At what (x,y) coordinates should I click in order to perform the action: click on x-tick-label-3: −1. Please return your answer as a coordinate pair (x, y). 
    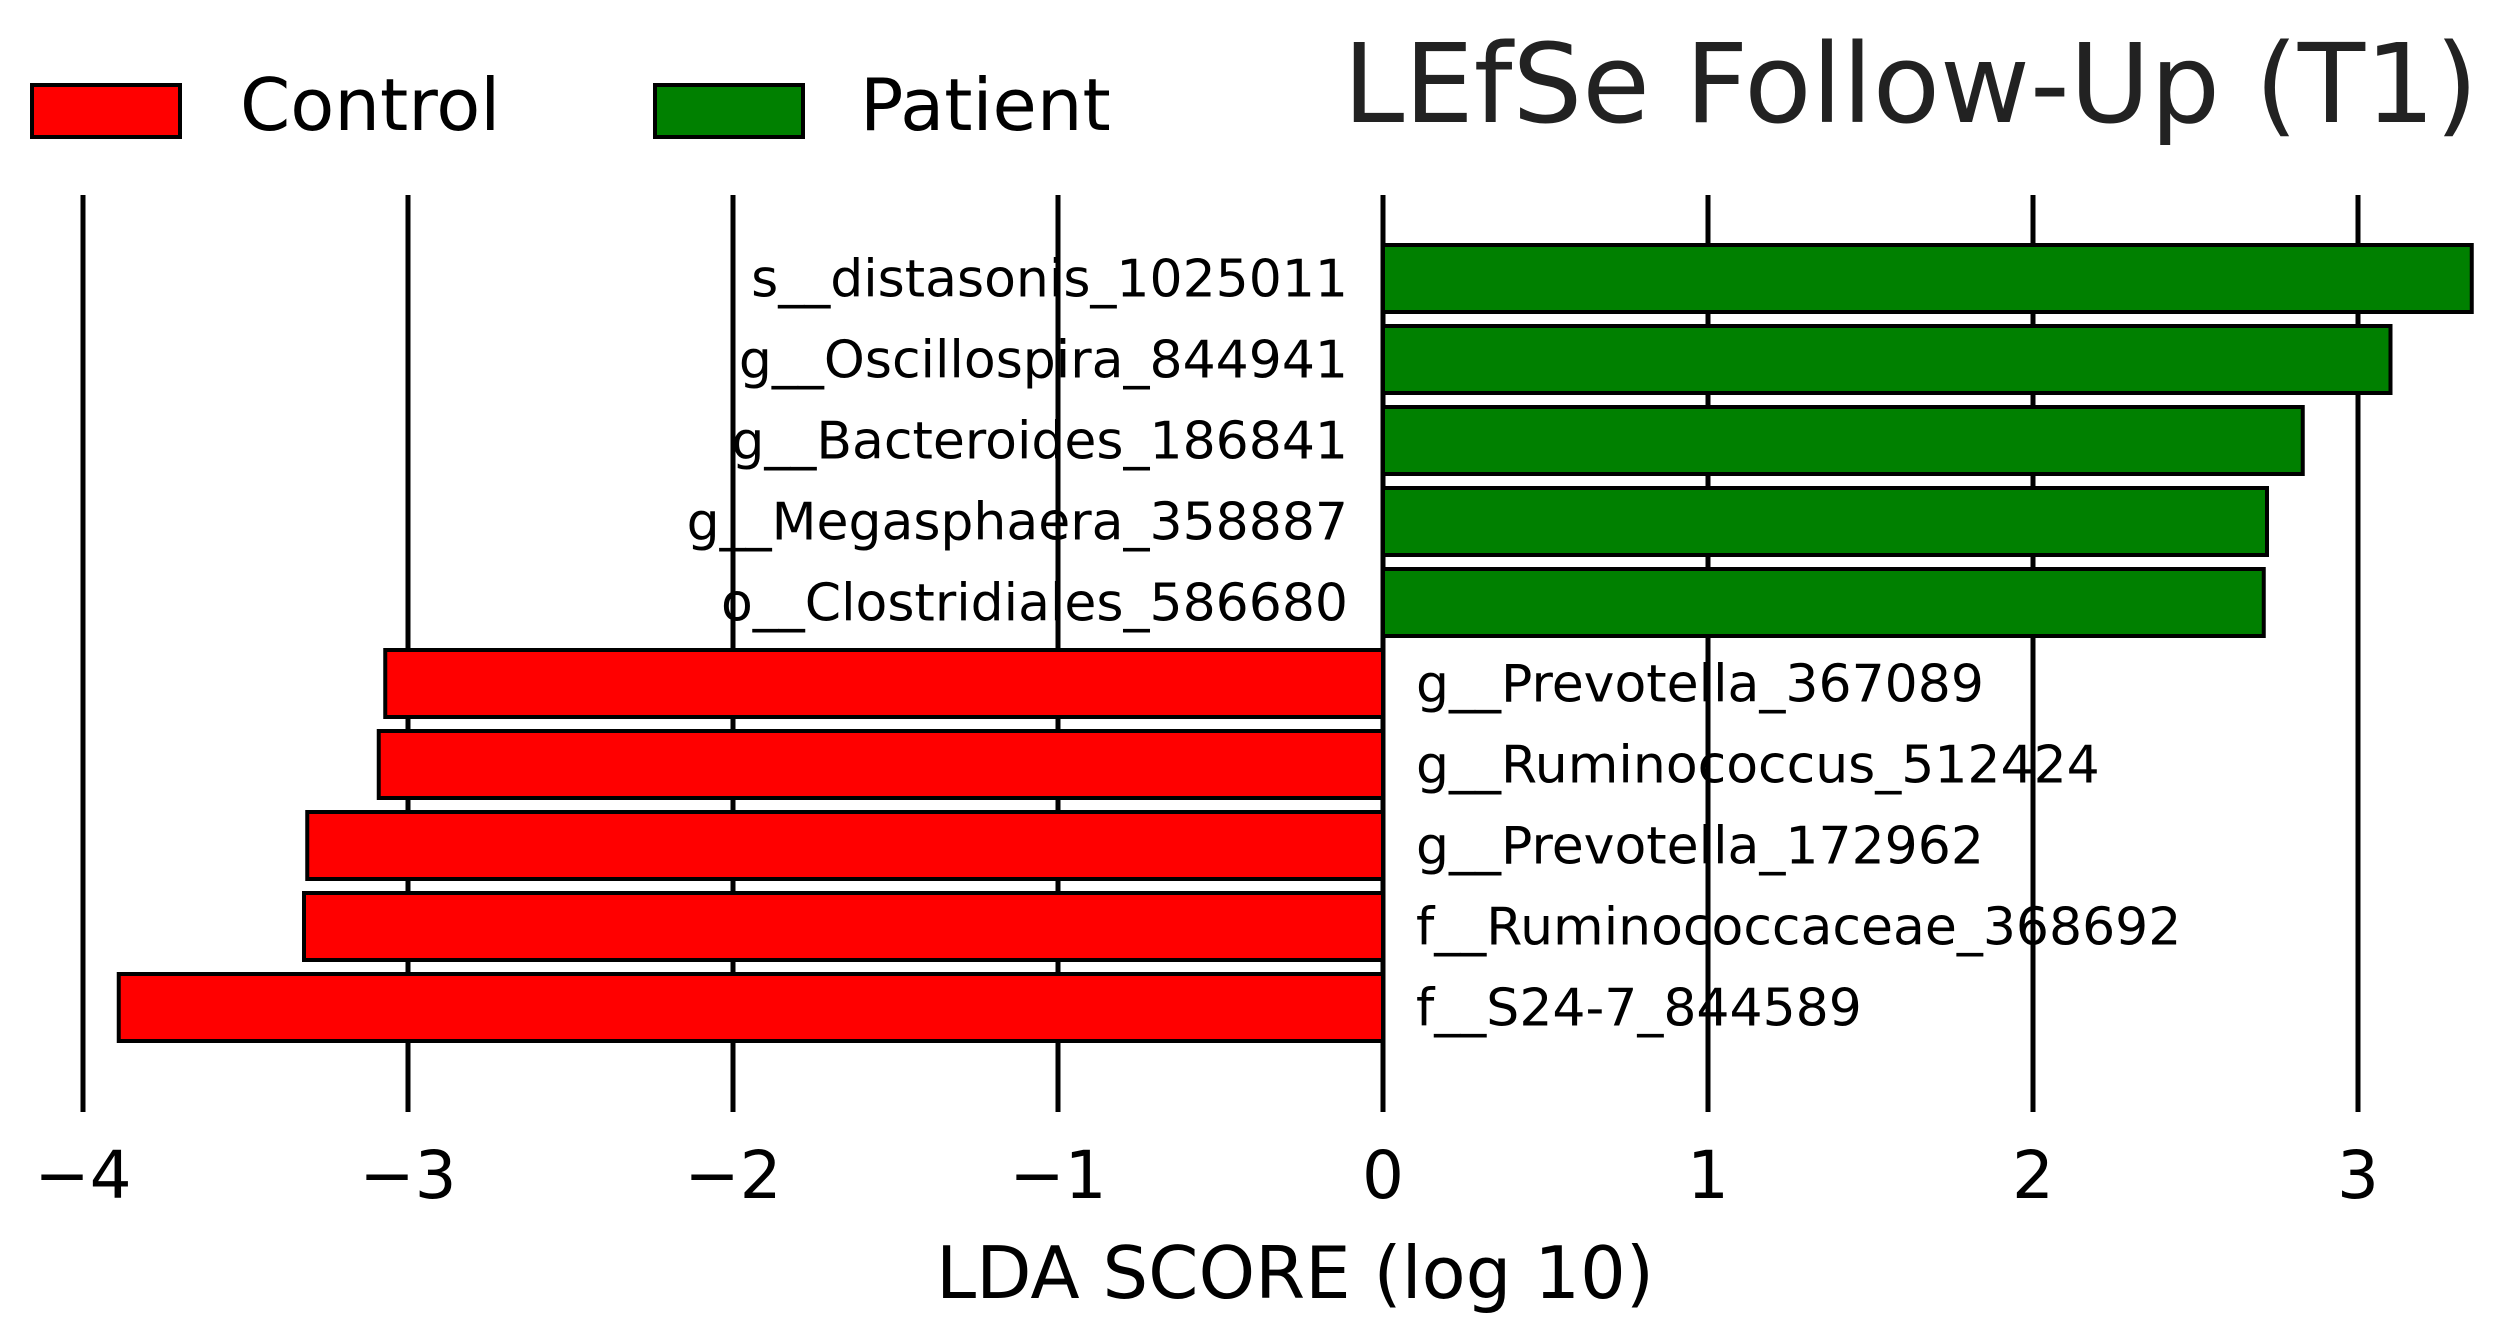
    Looking at the image, I should click on (1057, 1175).